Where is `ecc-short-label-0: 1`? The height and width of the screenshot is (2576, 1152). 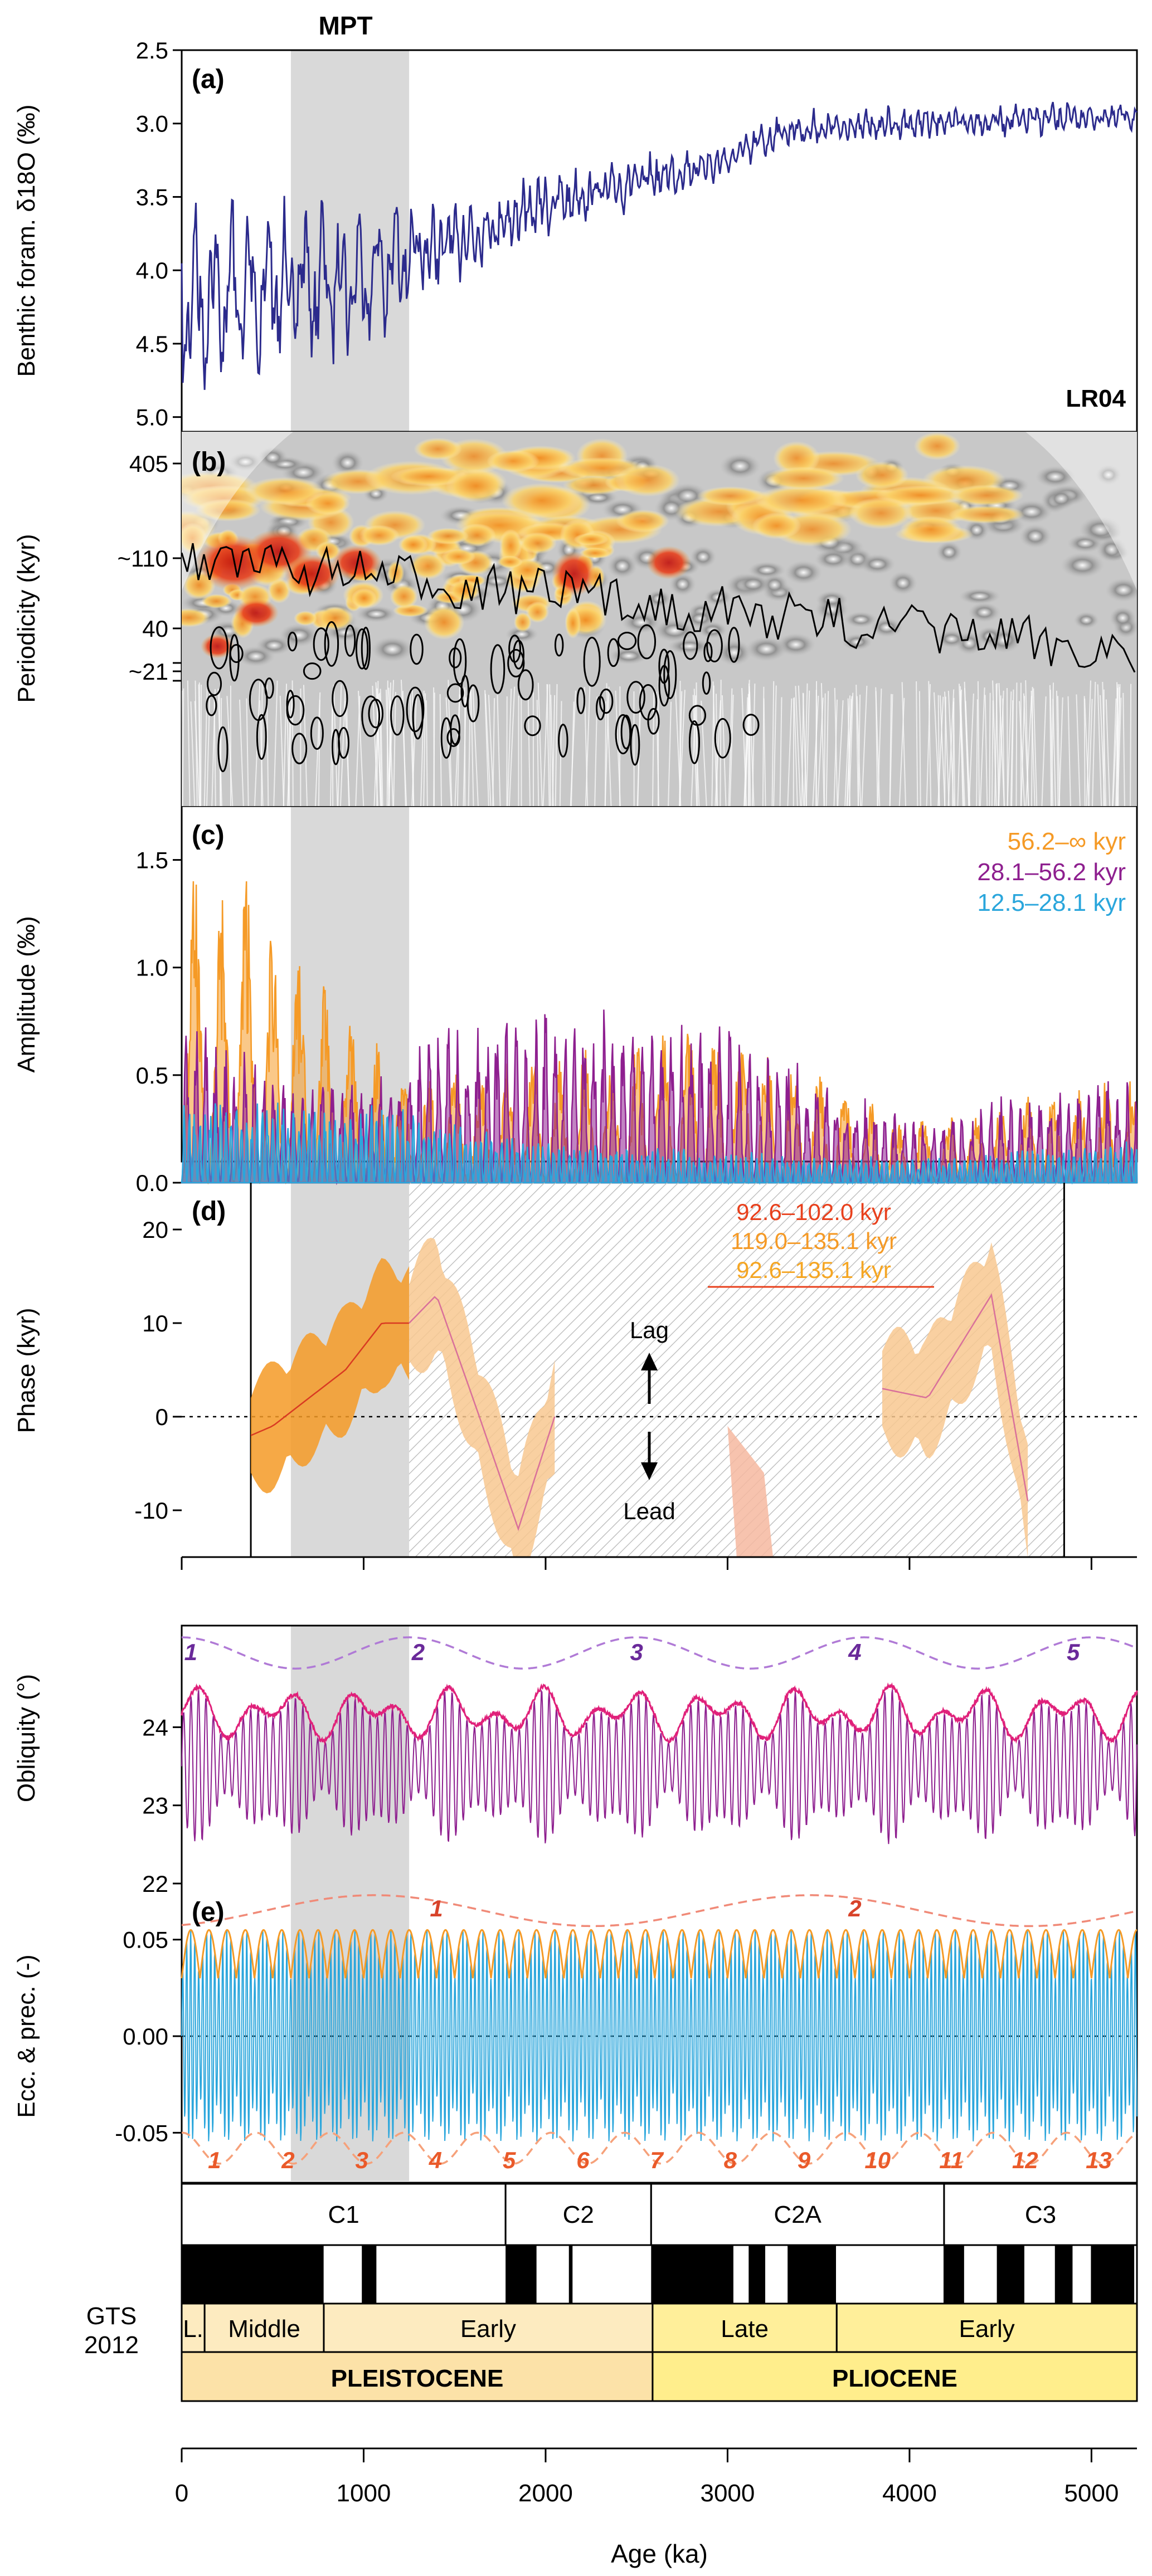
ecc-short-label-0: 1 is located at coordinates (214, 2160).